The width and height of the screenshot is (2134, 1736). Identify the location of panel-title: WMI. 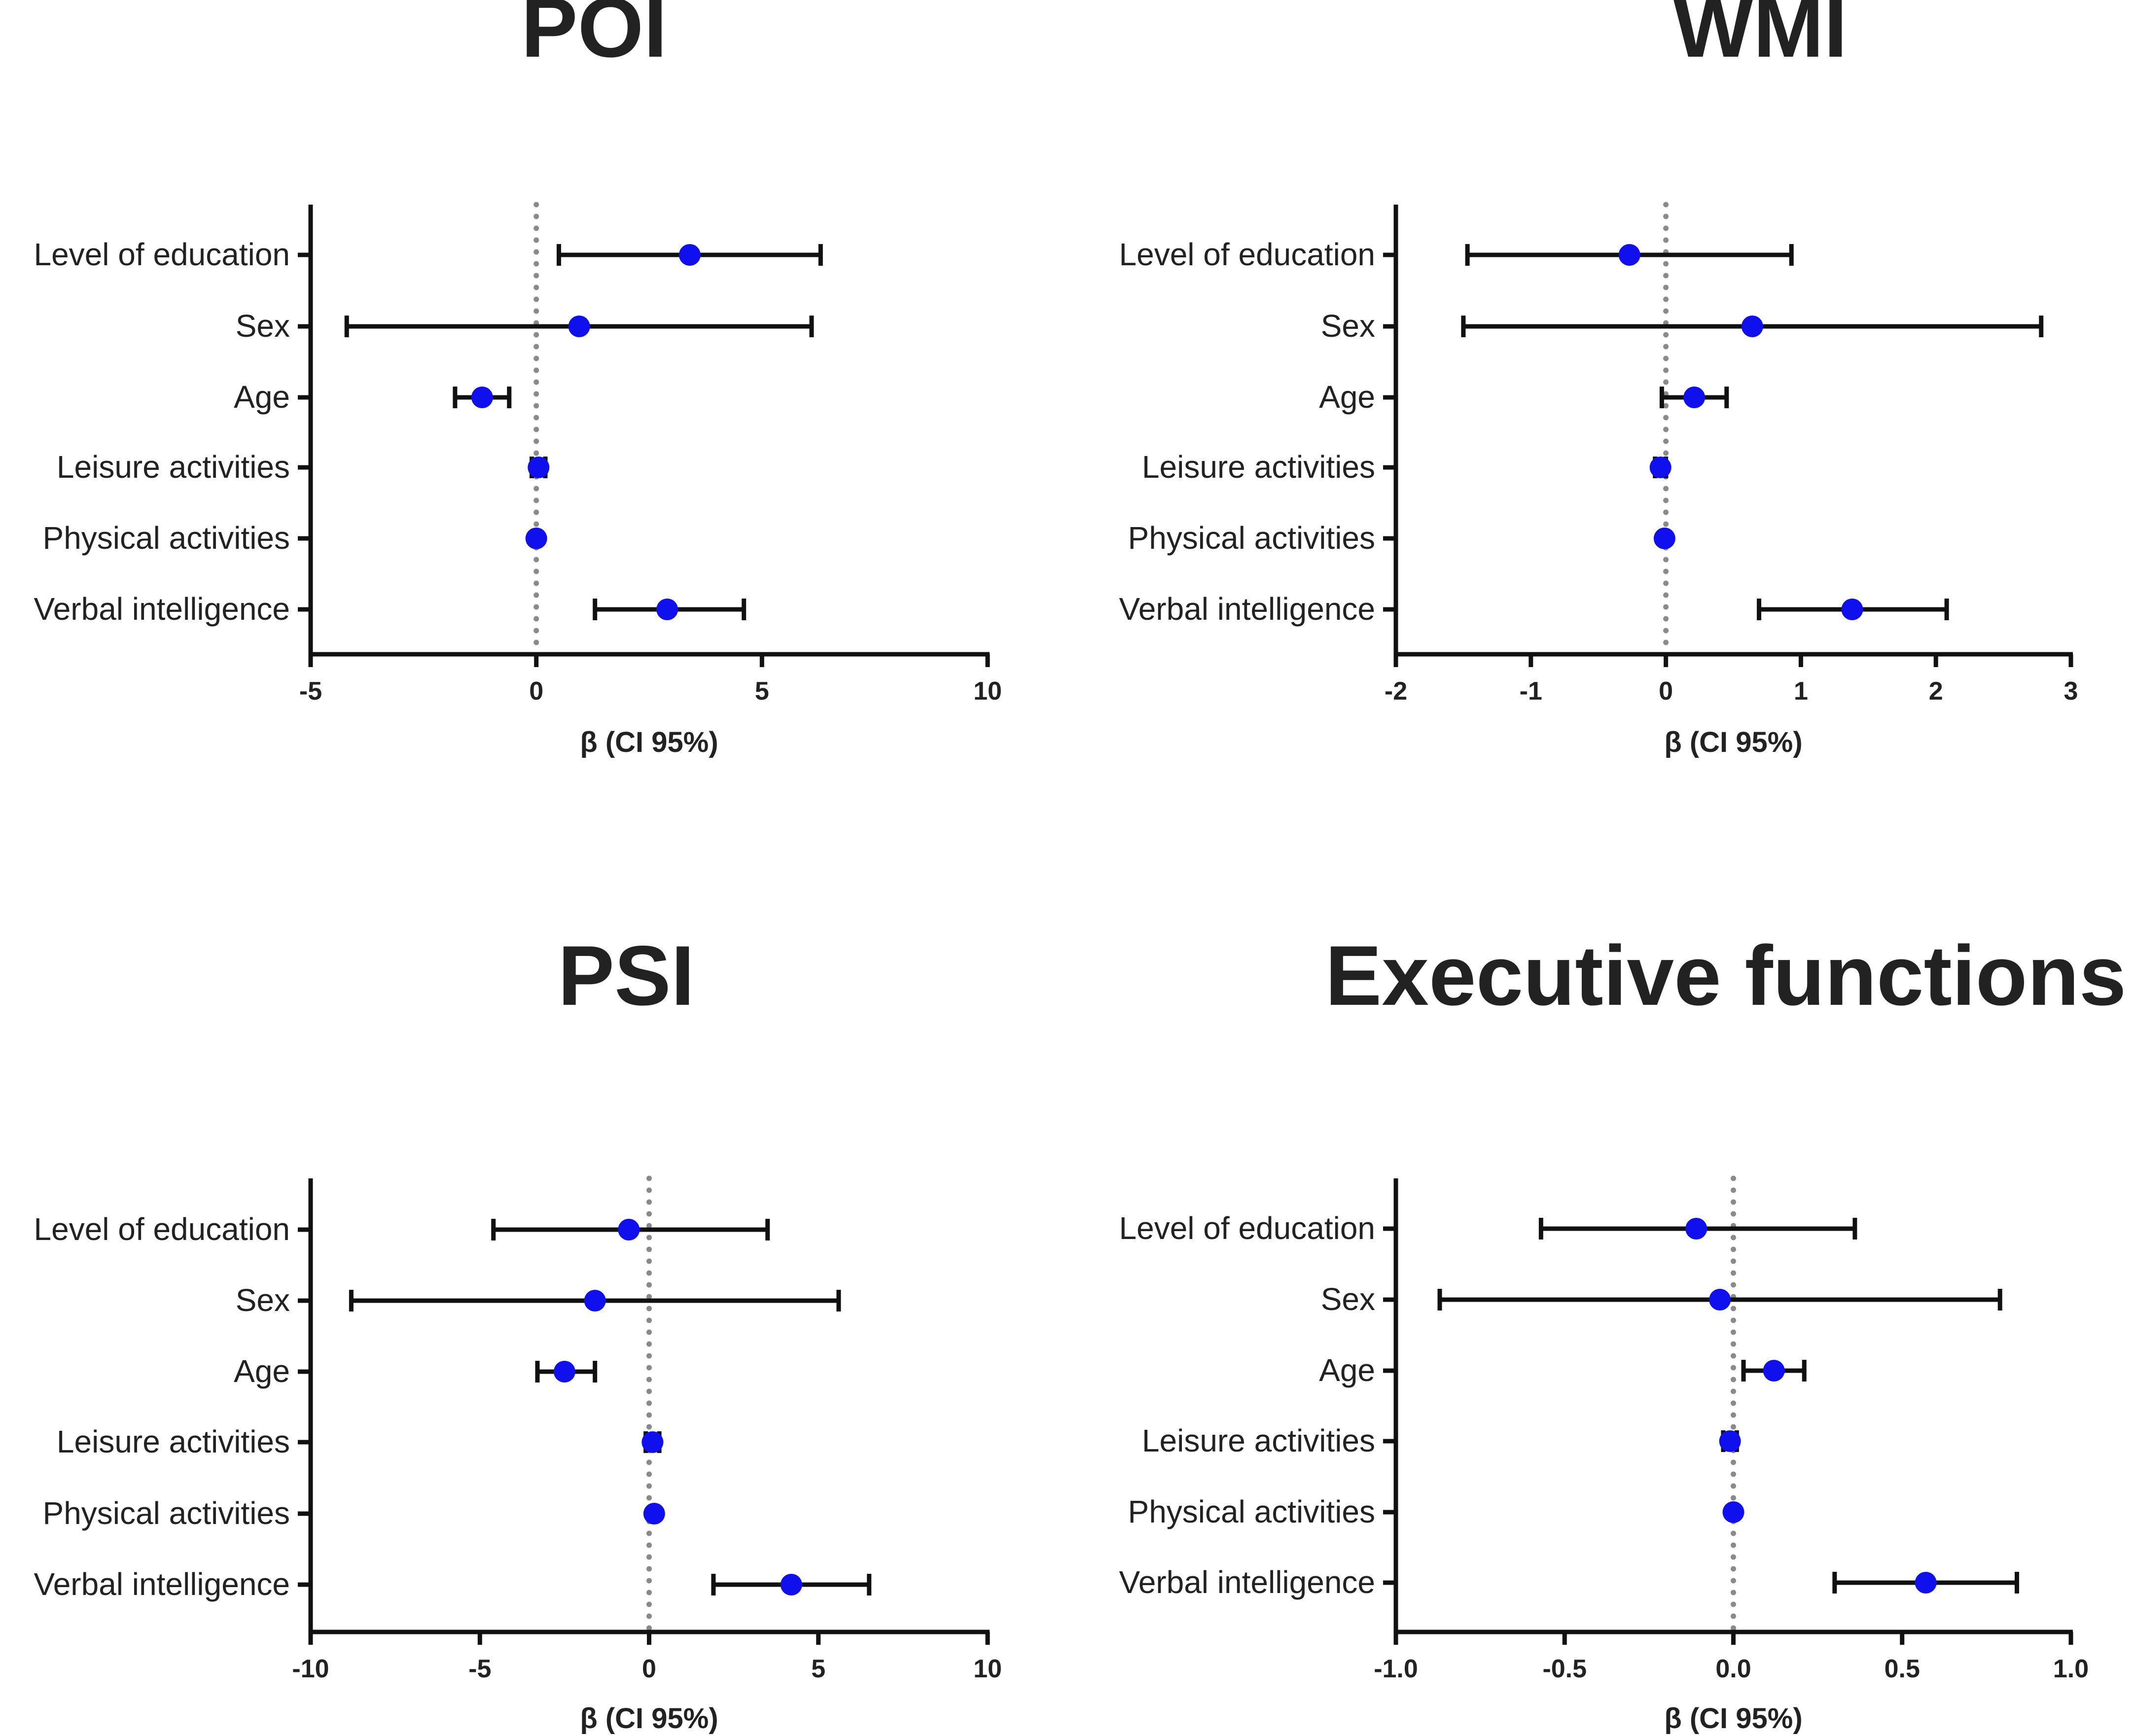
(1760, 37).